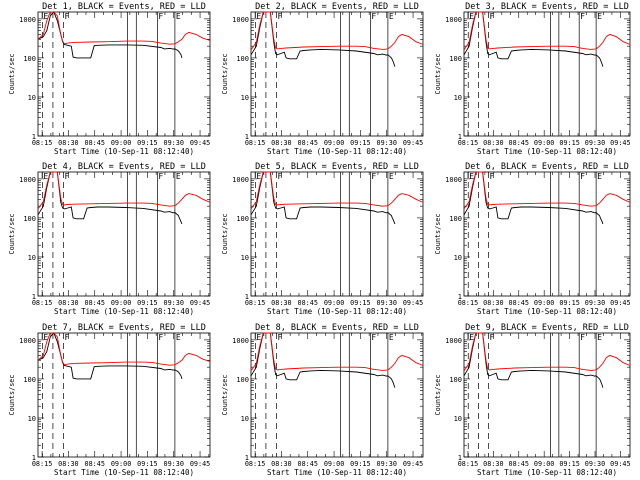  What do you see at coordinates (110, 356) in the screenshot?
I see `panel-7-series-events` at bounding box center [110, 356].